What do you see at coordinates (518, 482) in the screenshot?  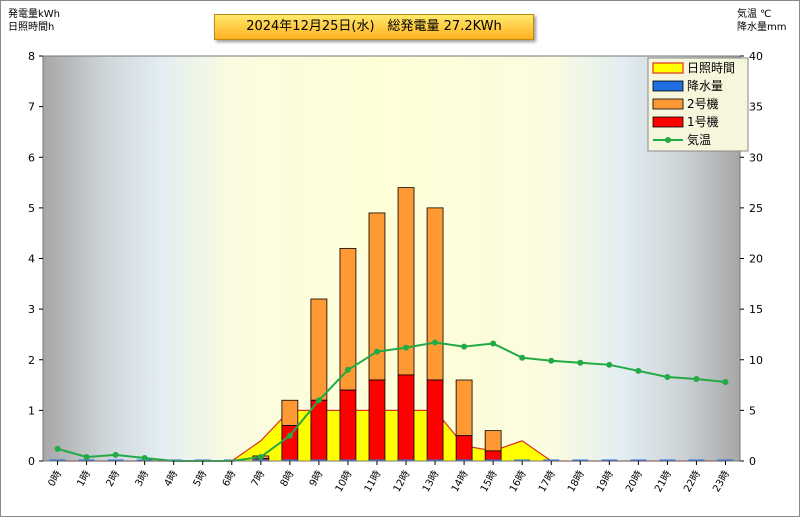 I see `x-tick-label-16: 16時` at bounding box center [518, 482].